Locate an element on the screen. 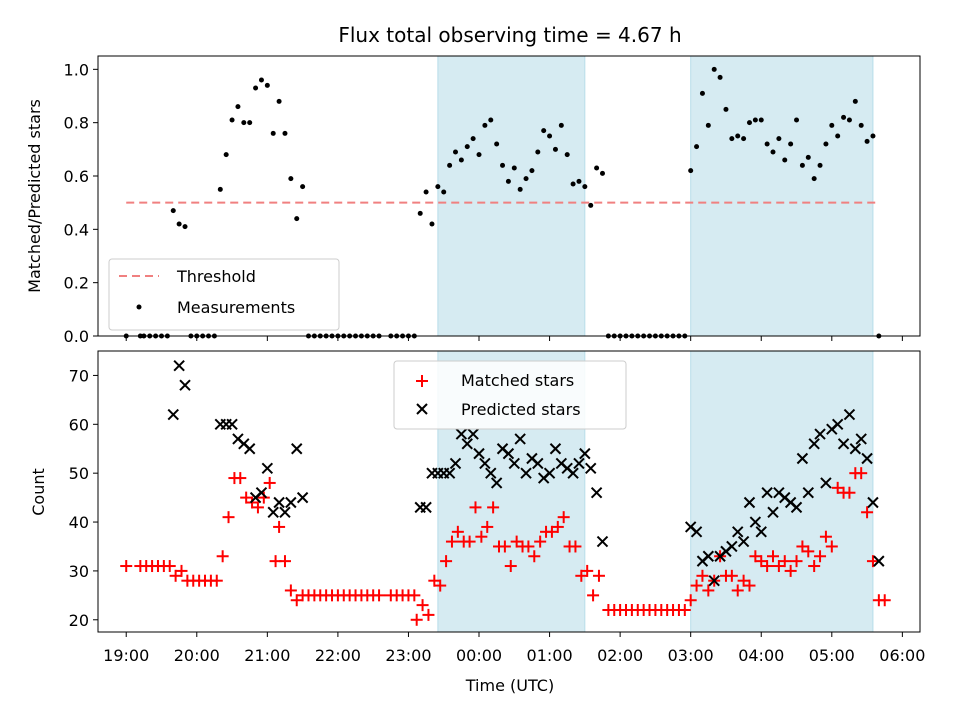  shaded-interval is located at coordinates (782, 491).